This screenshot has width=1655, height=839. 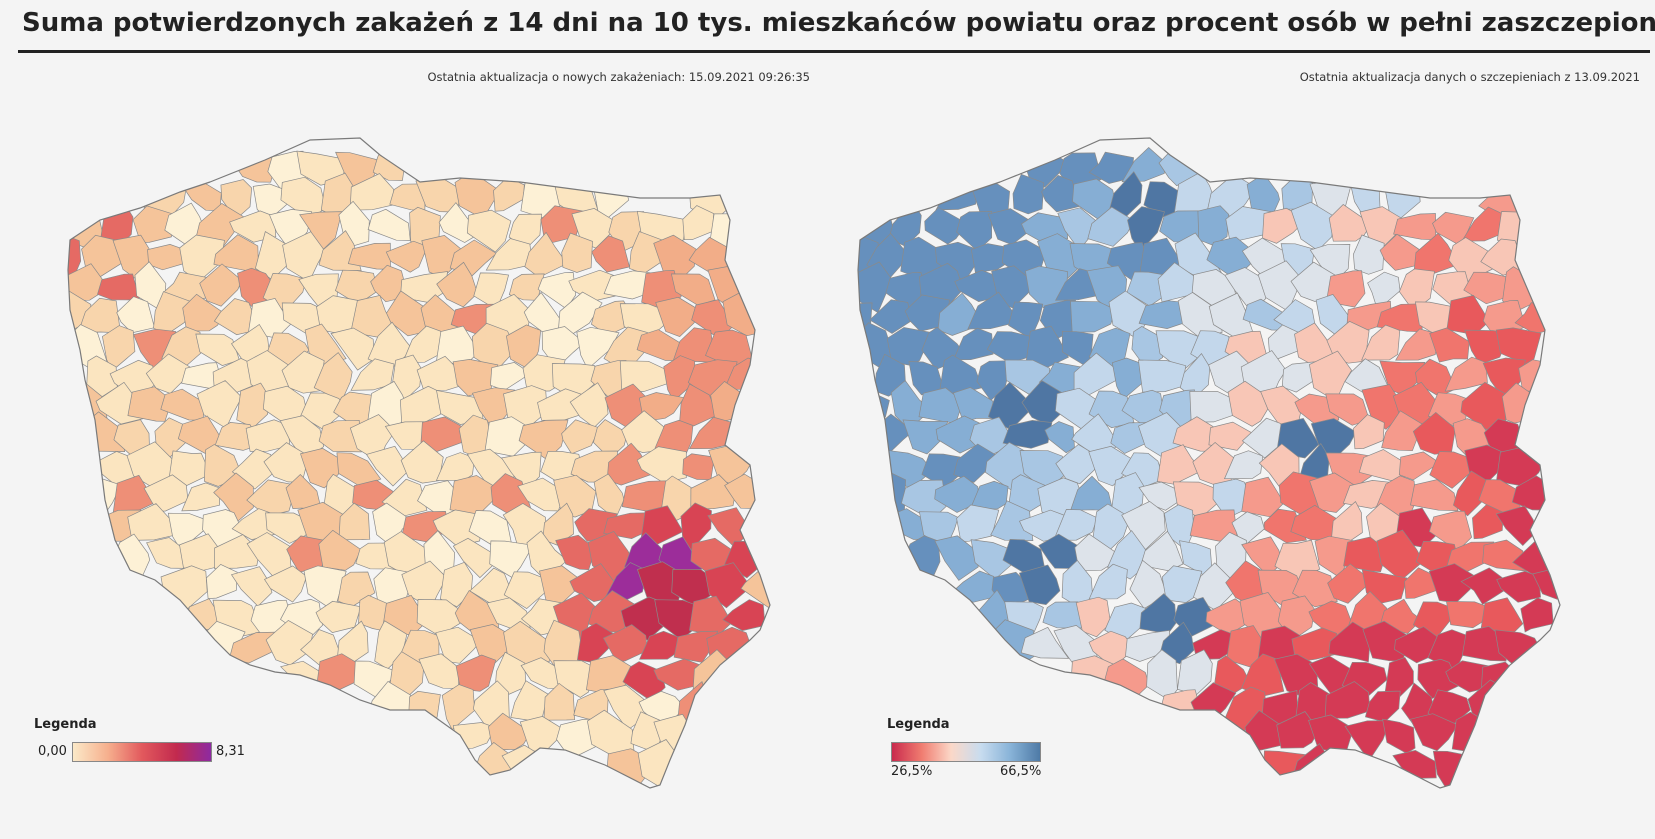 What do you see at coordinates (230, 751) in the screenshot?
I see `infections-legend-max: 8,31` at bounding box center [230, 751].